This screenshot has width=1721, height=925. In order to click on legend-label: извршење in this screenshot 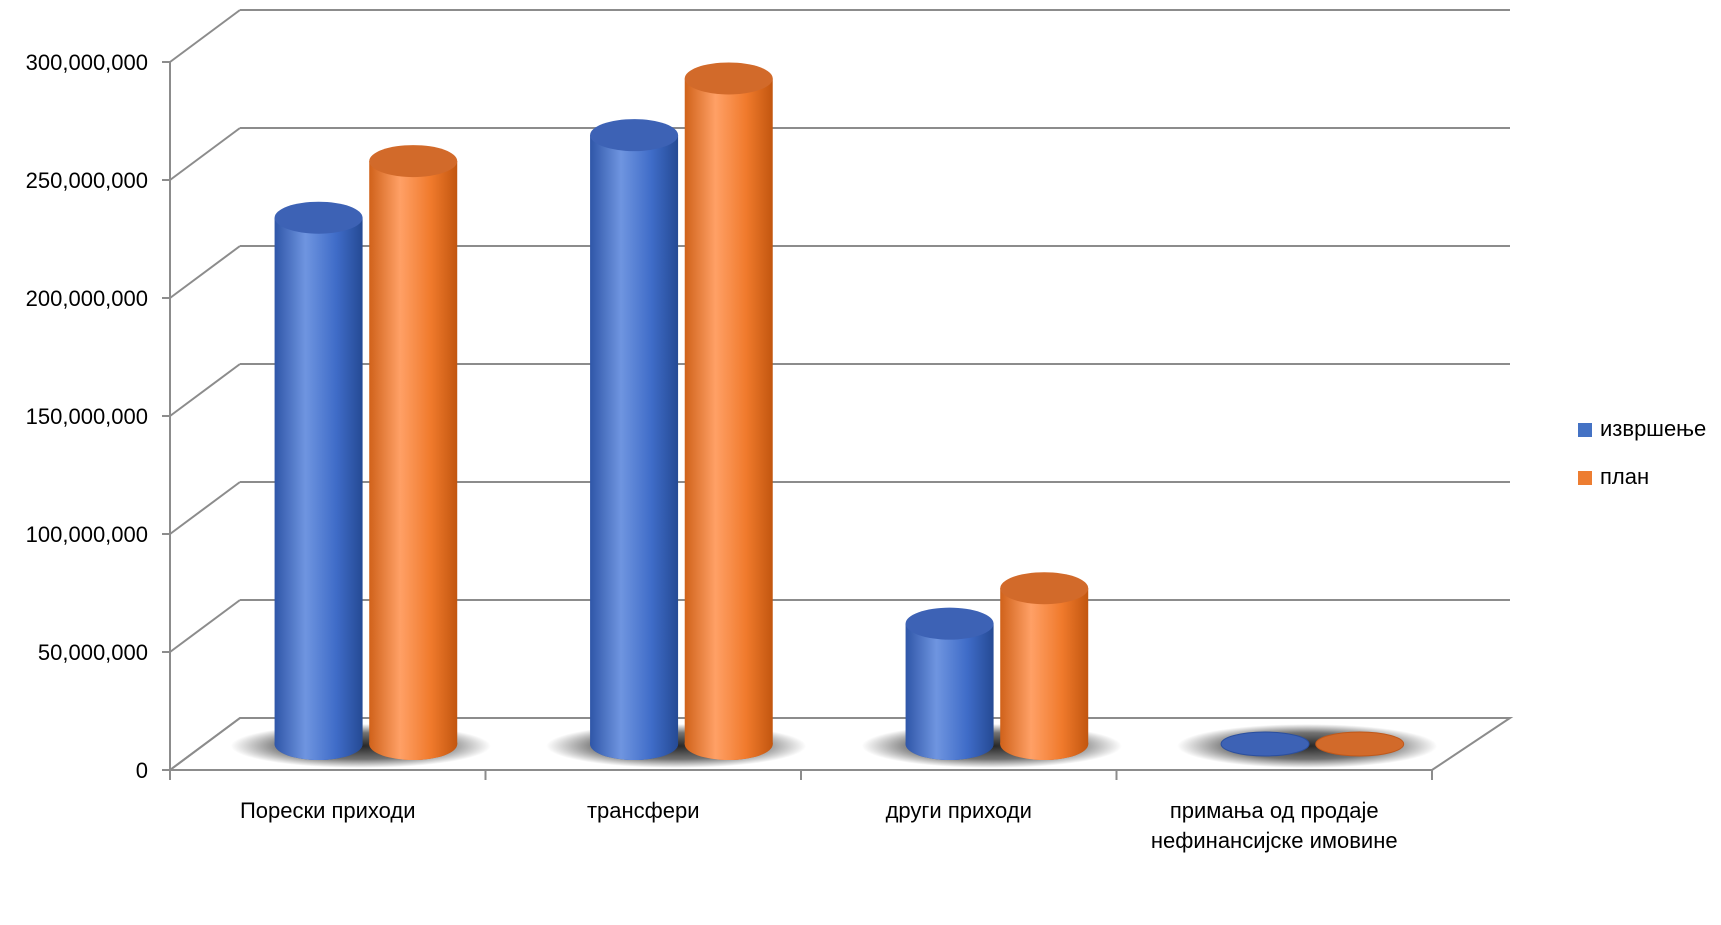, I will do `click(1653, 428)`.